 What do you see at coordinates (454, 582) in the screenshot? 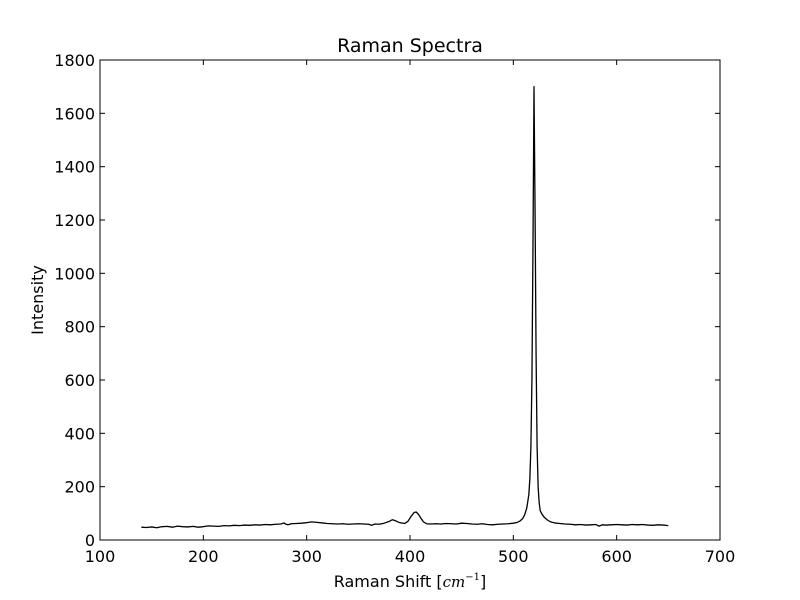
I see `x-axis-label-unit: cm` at bounding box center [454, 582].